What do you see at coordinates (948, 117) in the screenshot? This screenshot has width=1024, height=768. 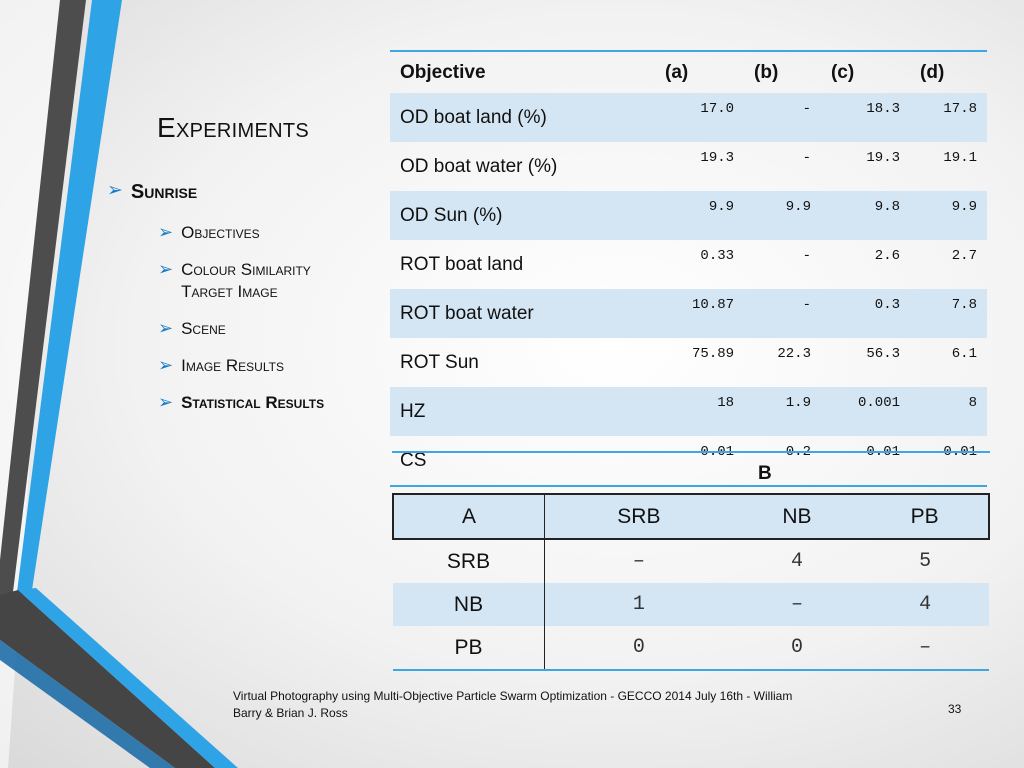 I see `objective-value: 17.8` at bounding box center [948, 117].